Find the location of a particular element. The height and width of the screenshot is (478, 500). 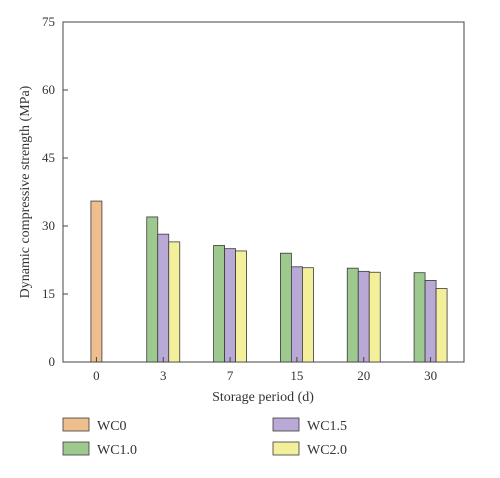

y-axis: 0 15 30 45 60 75 is located at coordinates (55, 191).